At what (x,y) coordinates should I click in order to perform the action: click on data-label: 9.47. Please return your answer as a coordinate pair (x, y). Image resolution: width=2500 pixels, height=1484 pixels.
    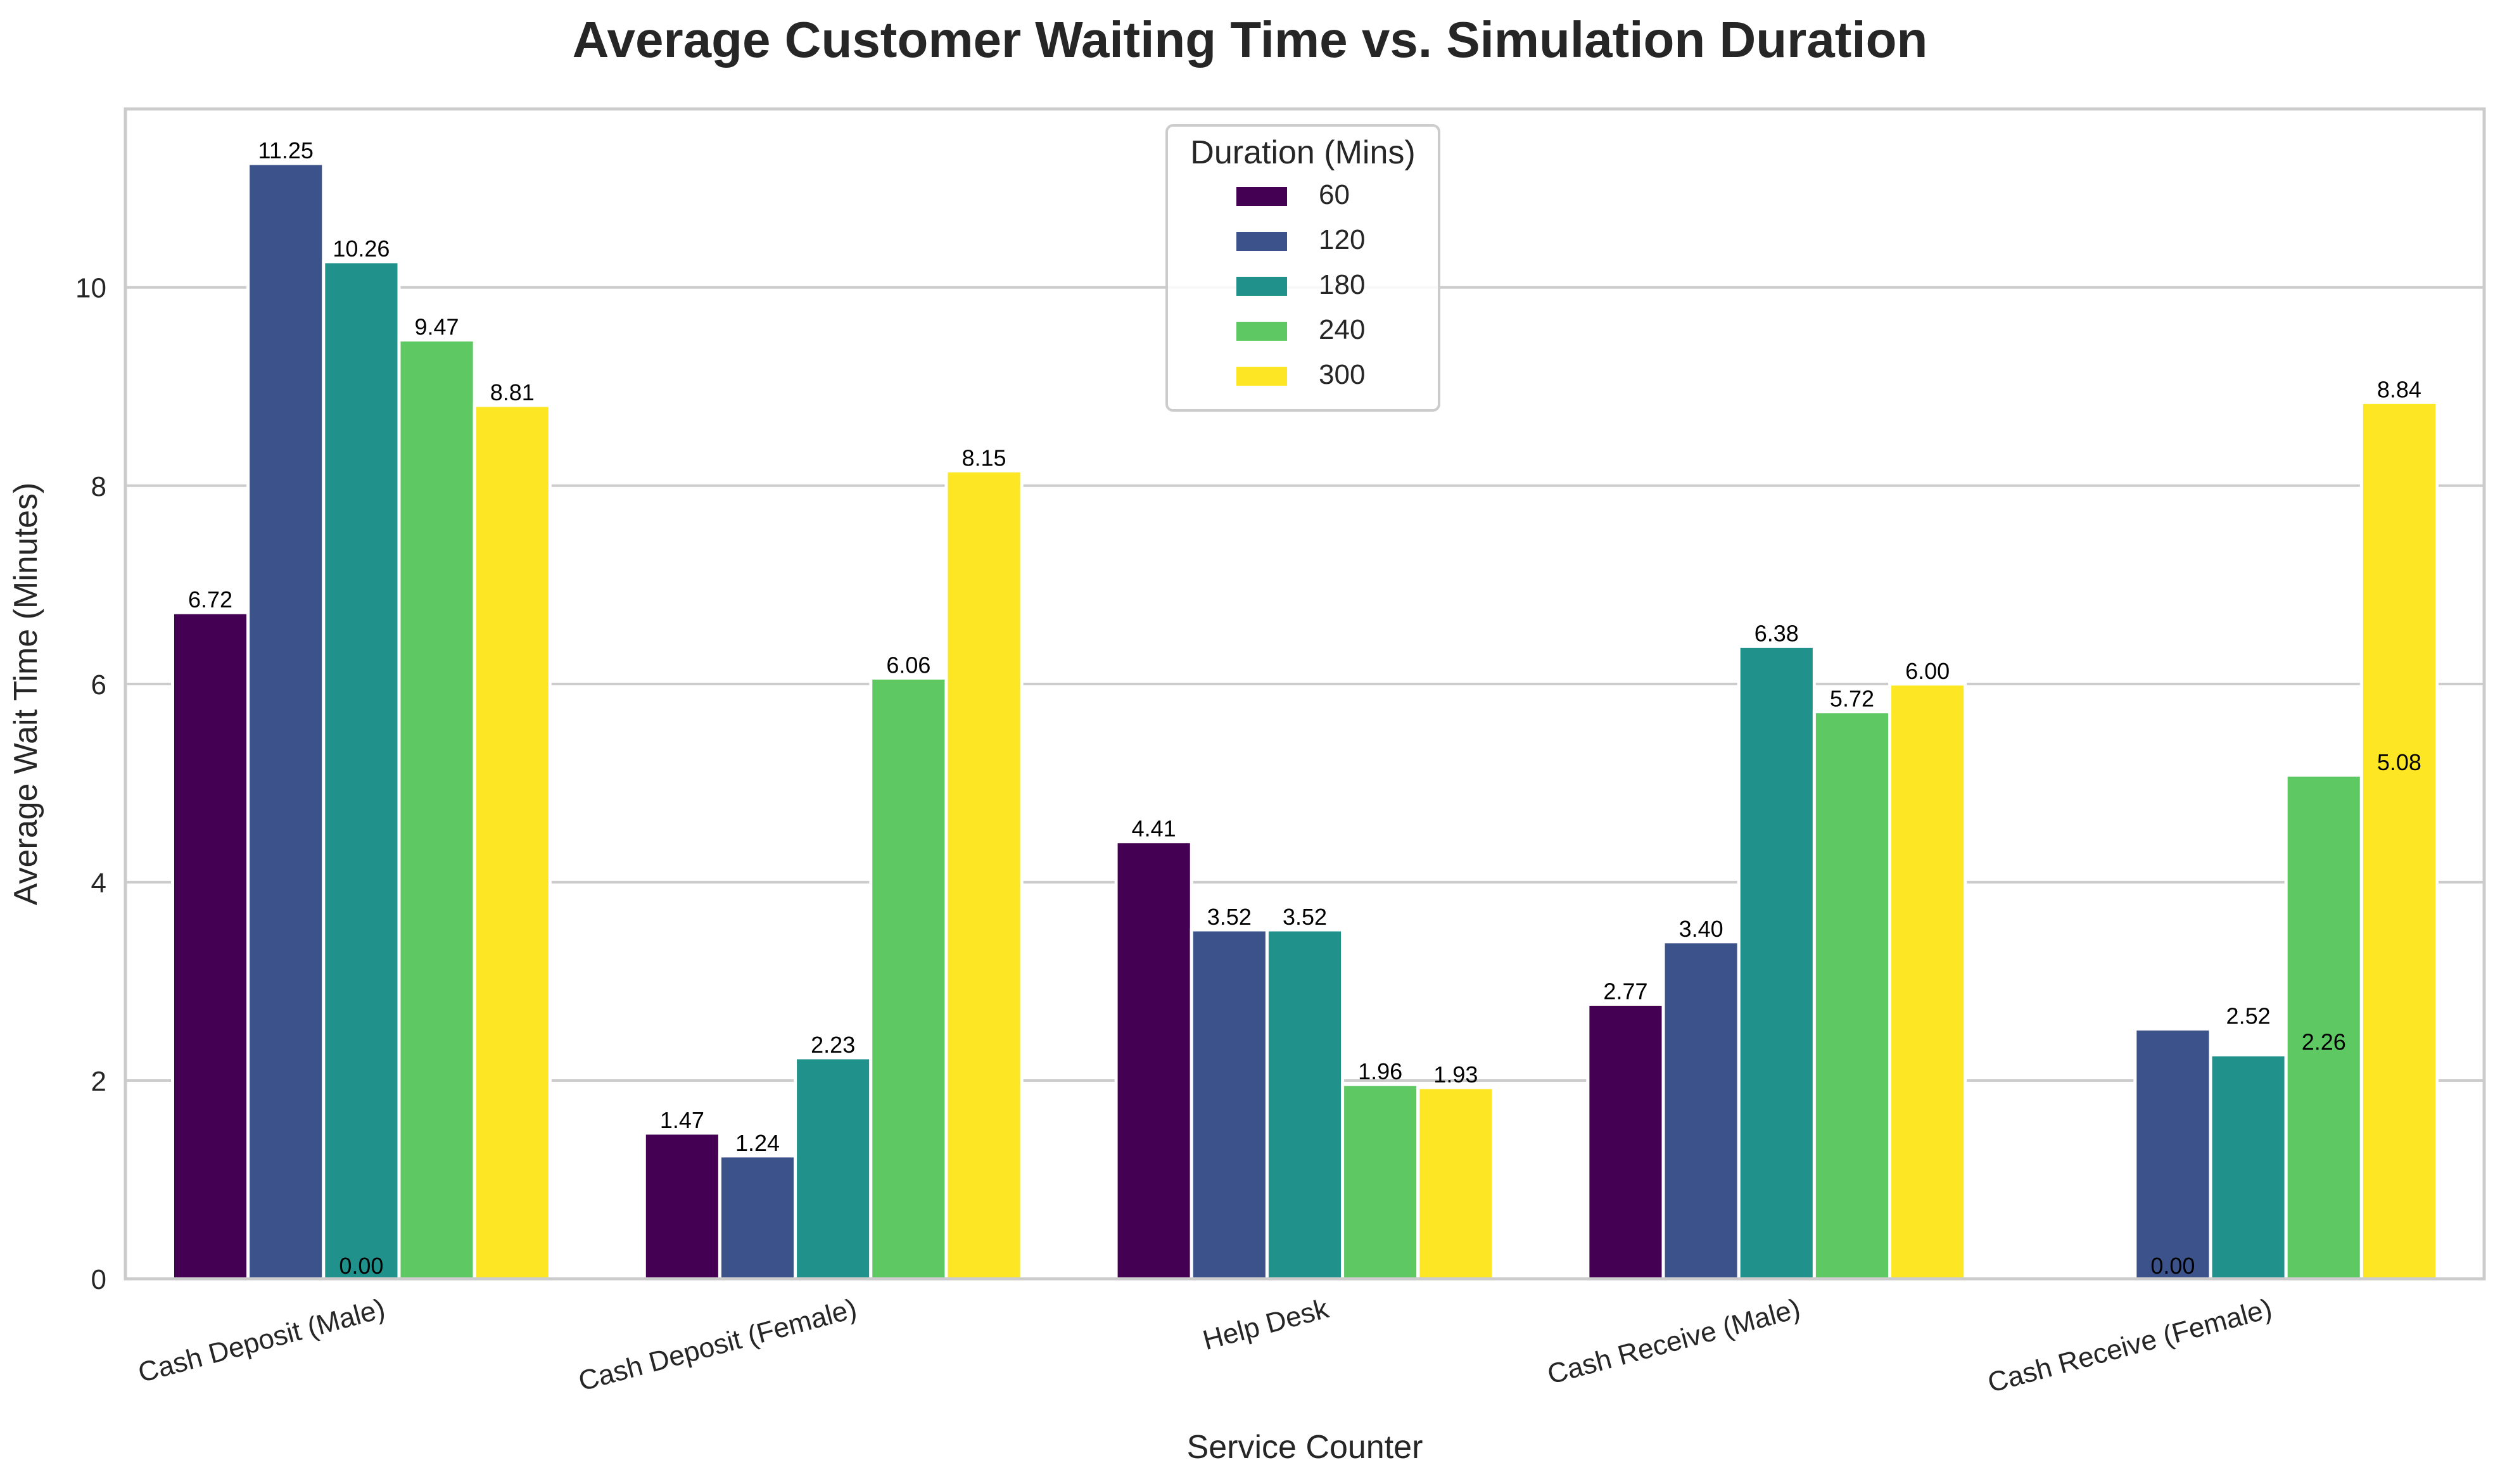
    Looking at the image, I should click on (437, 327).